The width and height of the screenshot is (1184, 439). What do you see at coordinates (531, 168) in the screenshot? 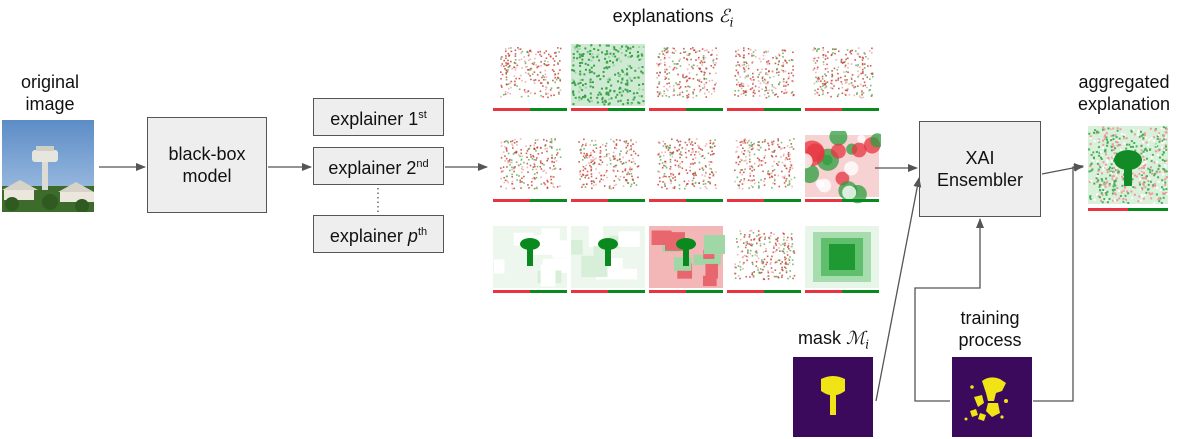
I see `explanation-heatmap-r2-c1` at bounding box center [531, 168].